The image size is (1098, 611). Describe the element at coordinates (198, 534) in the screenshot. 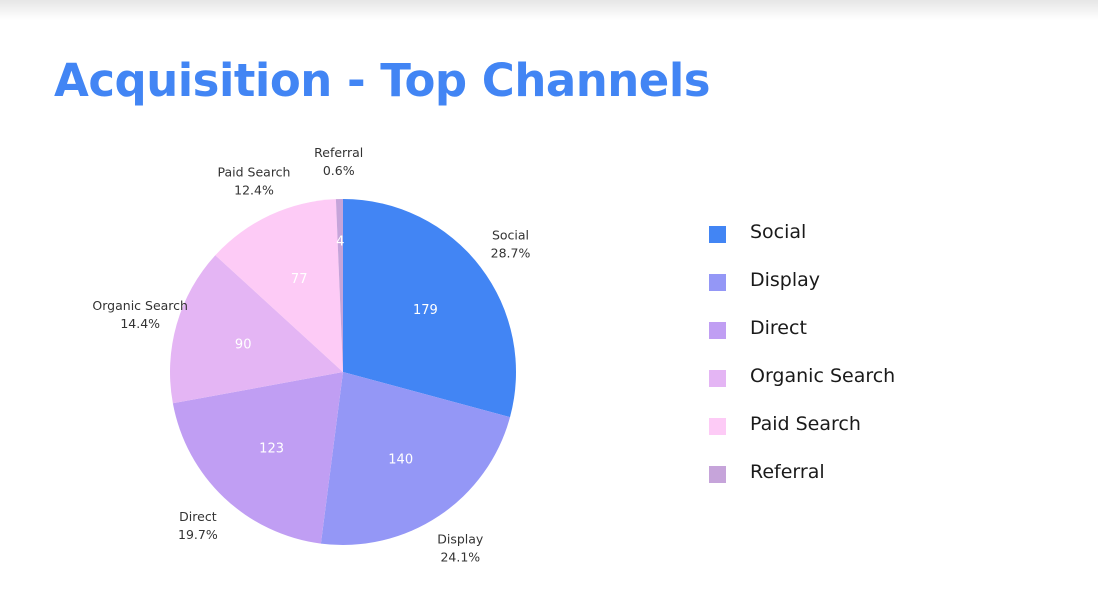

I see `slice-percent-label-direct: 19.7%` at that location.